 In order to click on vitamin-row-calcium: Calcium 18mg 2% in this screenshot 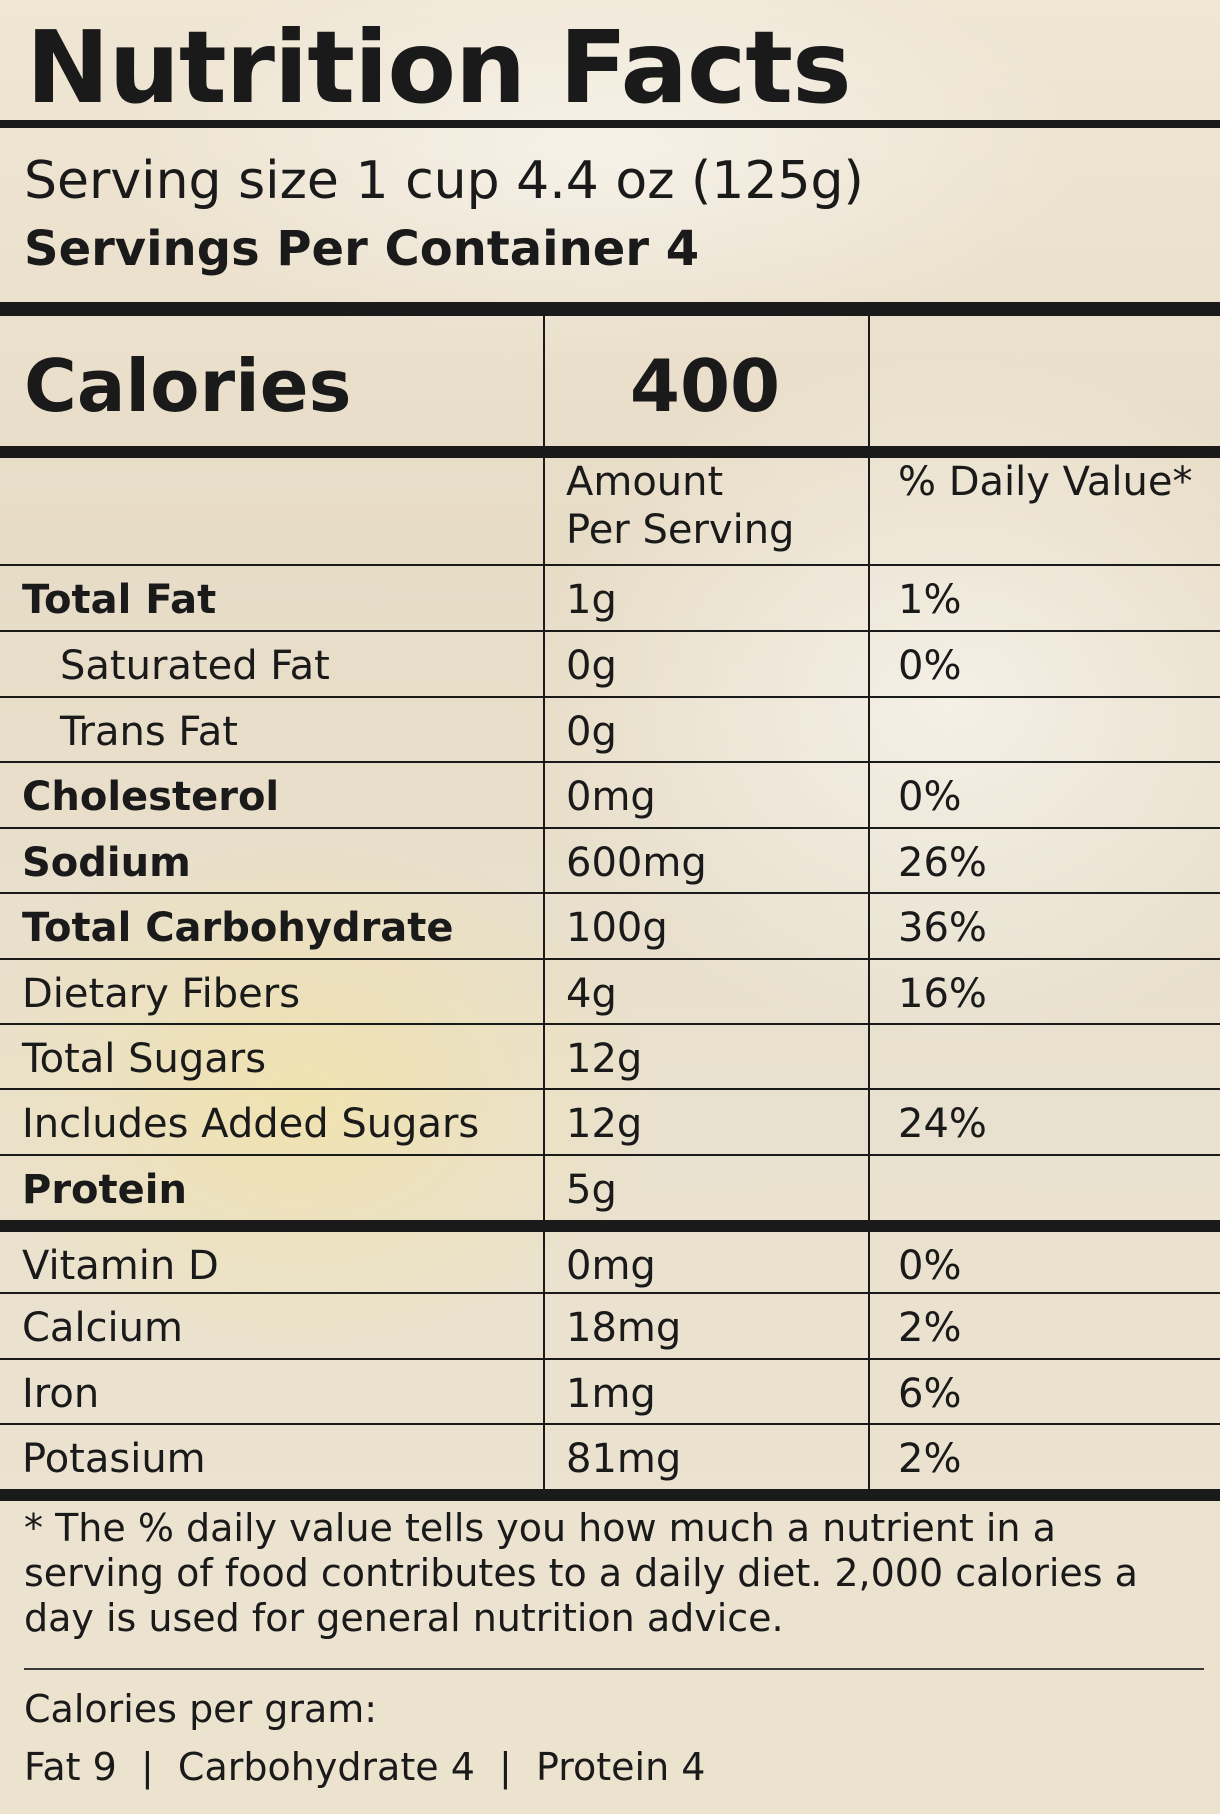, I will do `click(610, 1326)`.